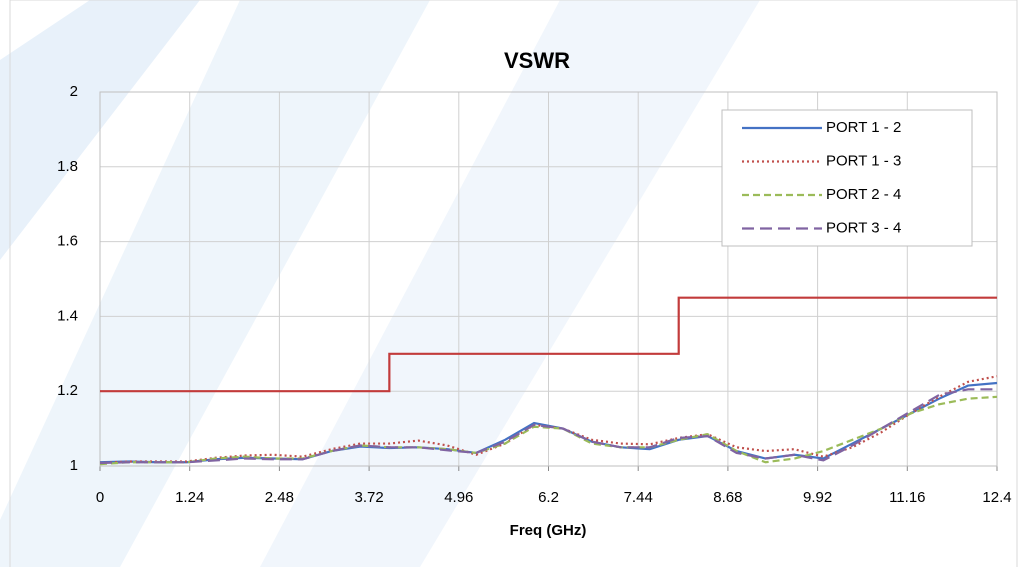  Describe the element at coordinates (863, 227) in the screenshot. I see `legend-label: PORT 3 - 4` at that location.